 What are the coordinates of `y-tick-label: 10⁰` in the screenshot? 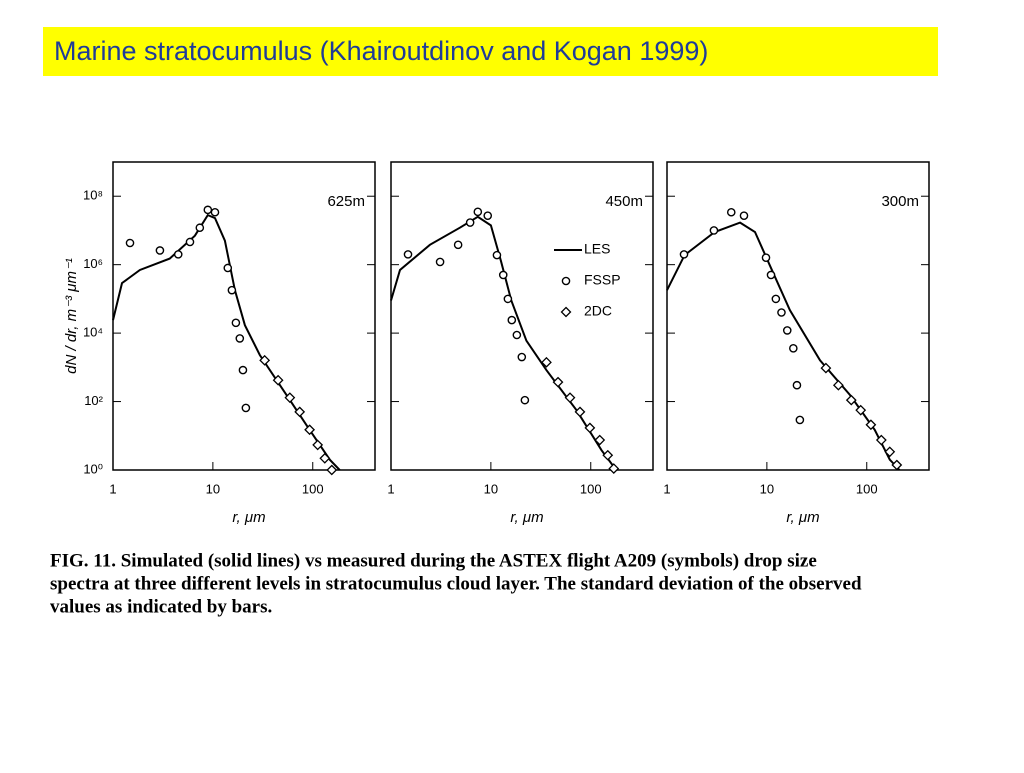 It's located at (93, 468).